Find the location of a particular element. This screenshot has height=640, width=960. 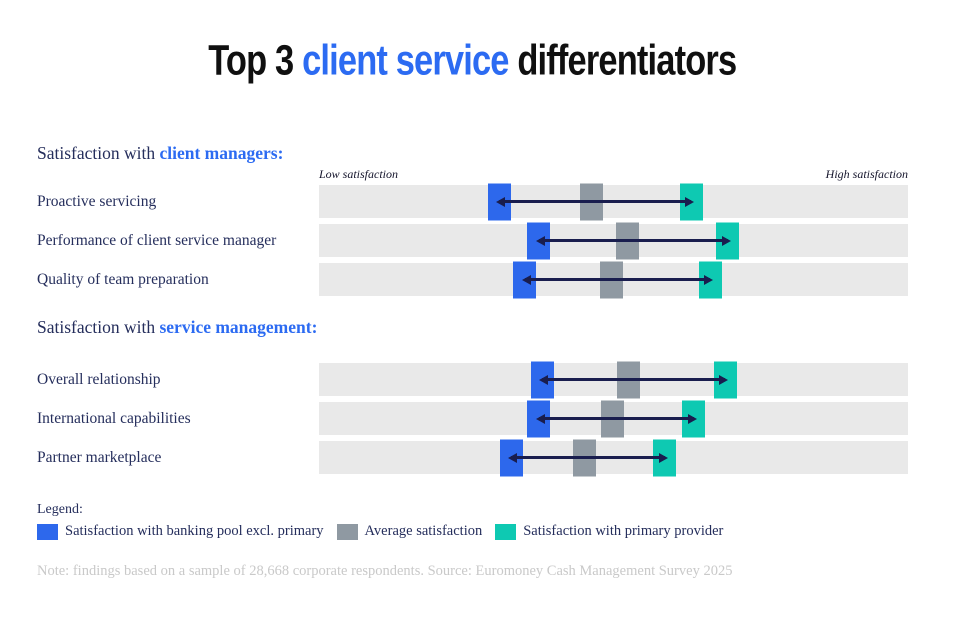

section-heading-highlight: client managers: is located at coordinates (221, 153).